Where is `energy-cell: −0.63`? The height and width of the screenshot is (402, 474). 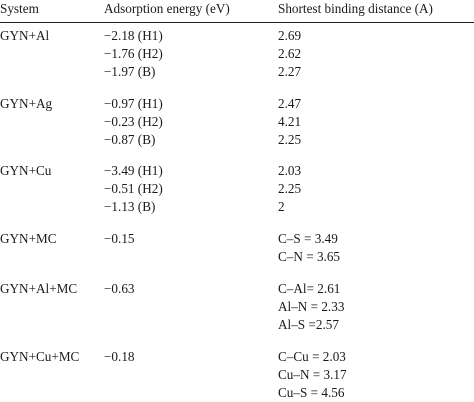 energy-cell: −0.63 is located at coordinates (119, 288).